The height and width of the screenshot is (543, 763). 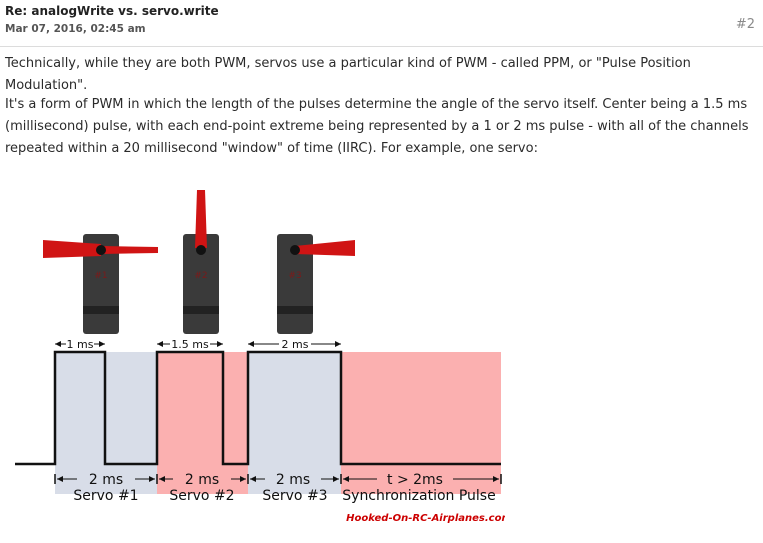 I want to click on sync-pulse-label: Synchronization Pulse, so click(x=418, y=496).